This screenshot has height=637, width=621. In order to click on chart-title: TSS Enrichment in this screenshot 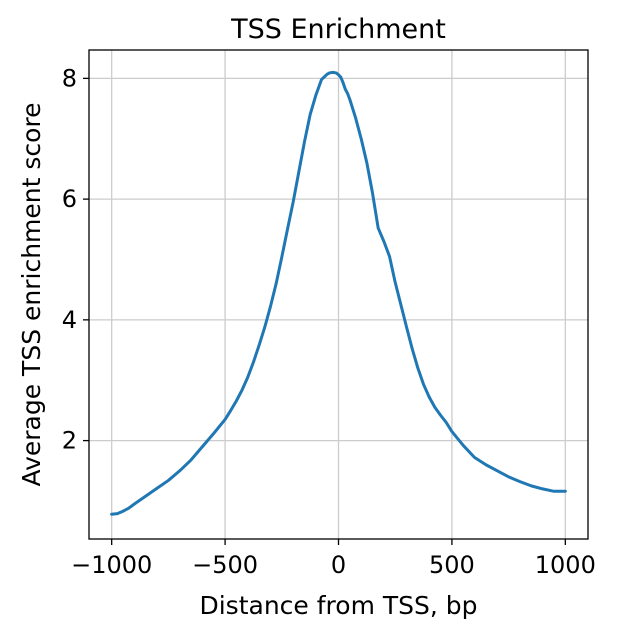, I will do `click(338, 29)`.